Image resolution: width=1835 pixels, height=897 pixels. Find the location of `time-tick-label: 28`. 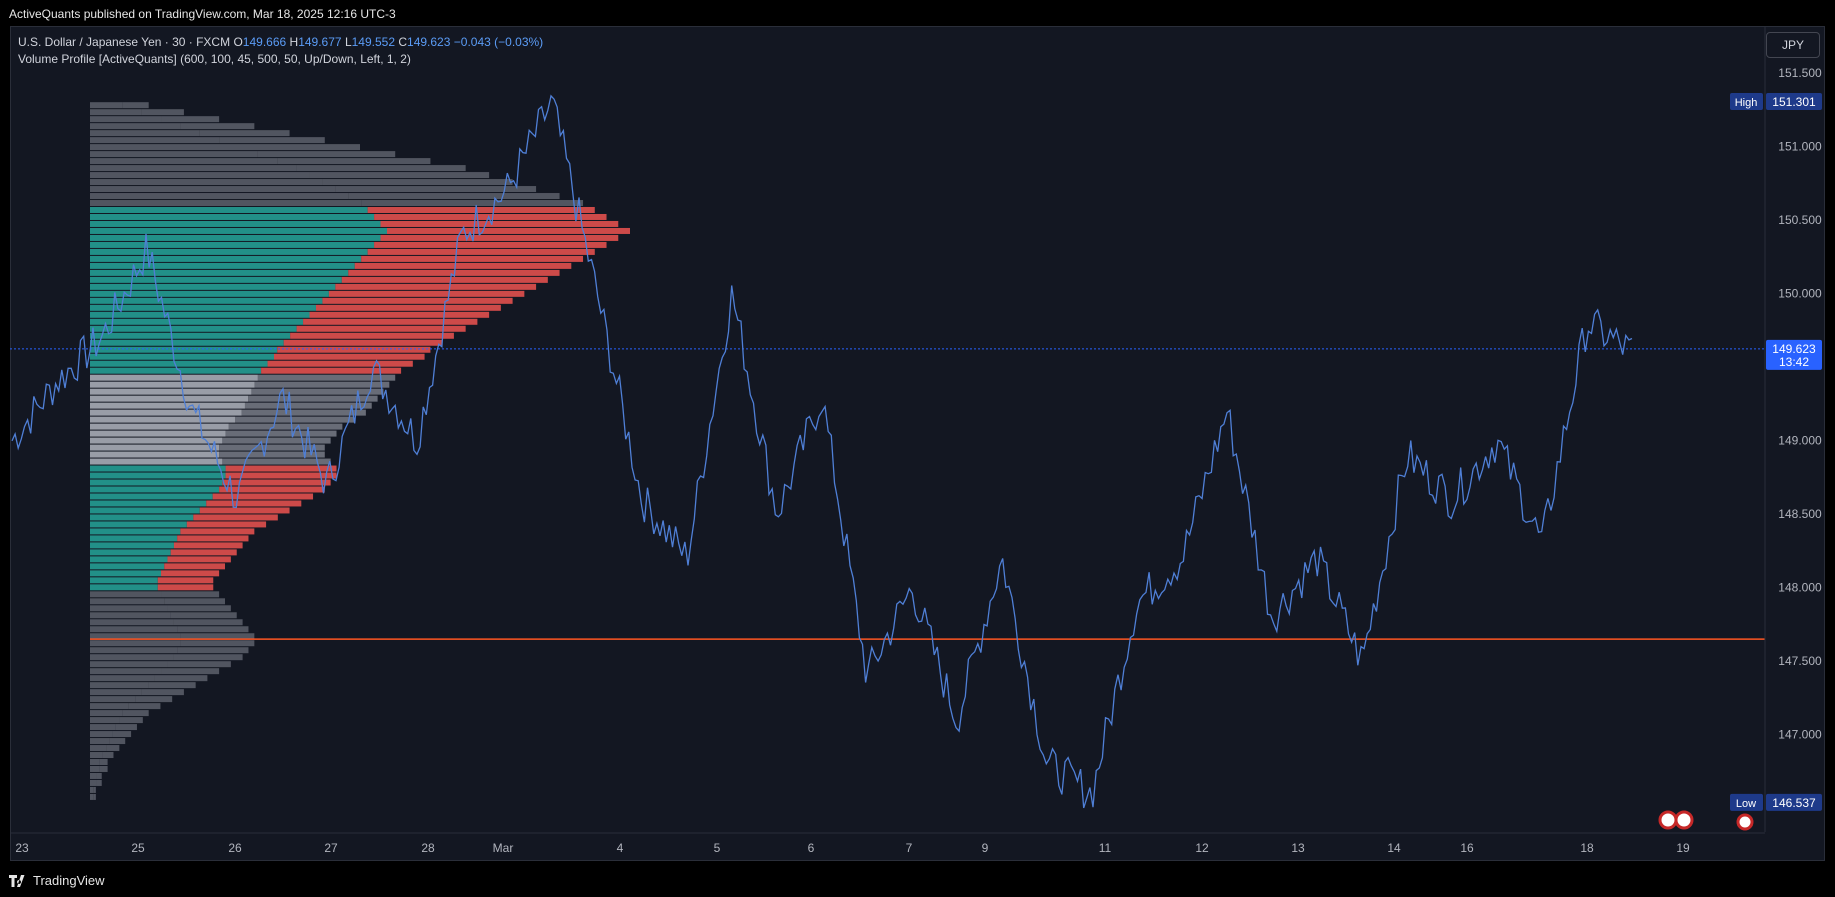

time-tick-label: 28 is located at coordinates (428, 848).